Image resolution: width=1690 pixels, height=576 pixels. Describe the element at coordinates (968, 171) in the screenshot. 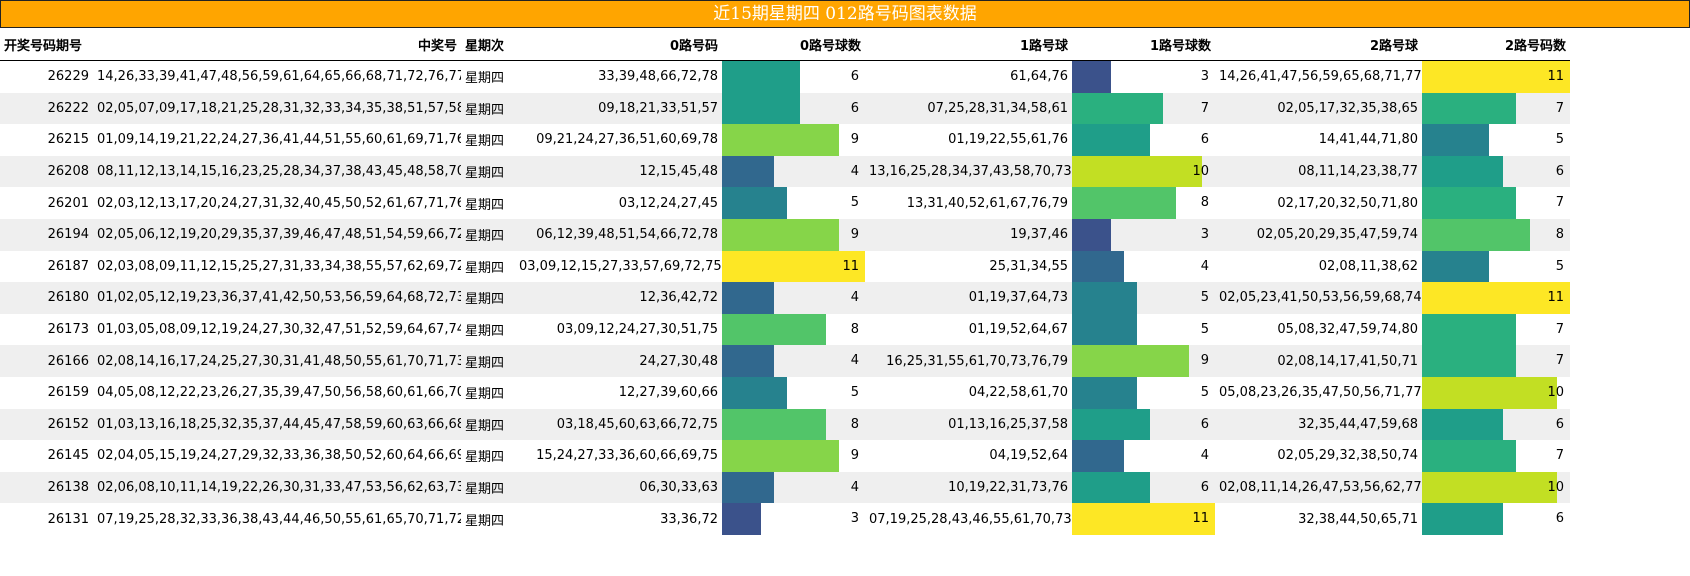

I see `cell-route1-numbers: 13,16,25,28,34,37,43,58,70,73` at that location.